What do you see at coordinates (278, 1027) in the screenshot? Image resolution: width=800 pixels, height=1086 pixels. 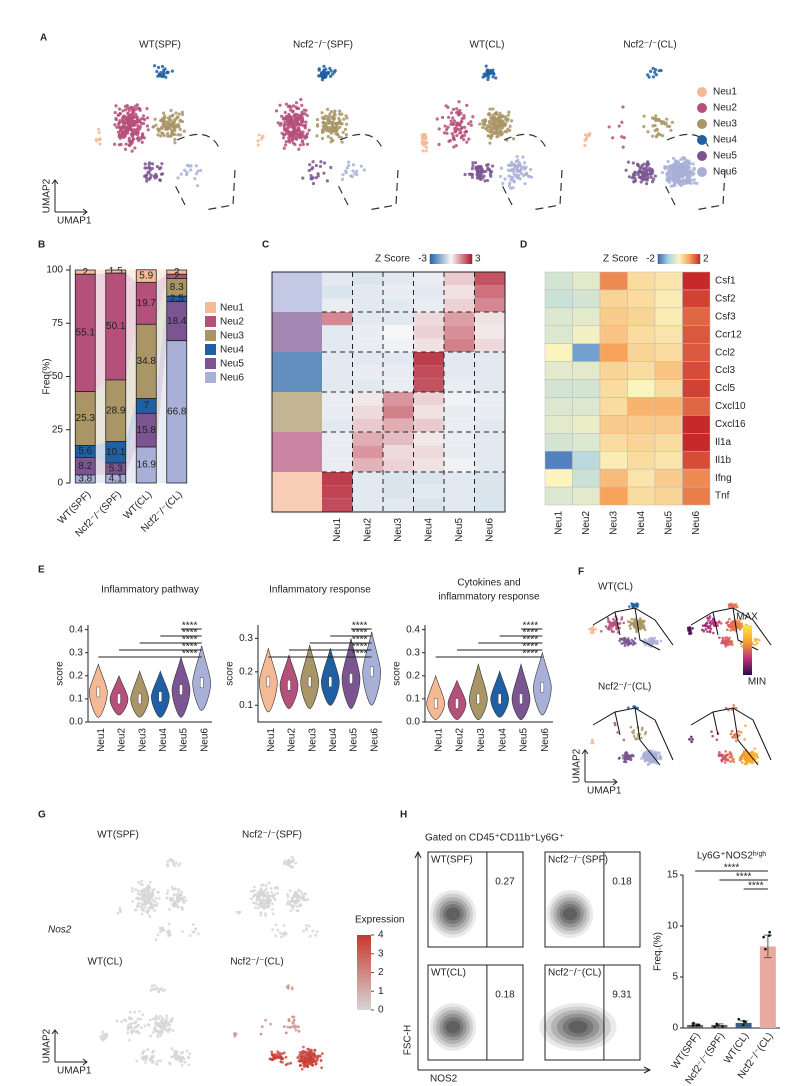 I see `umap-plot` at bounding box center [278, 1027].